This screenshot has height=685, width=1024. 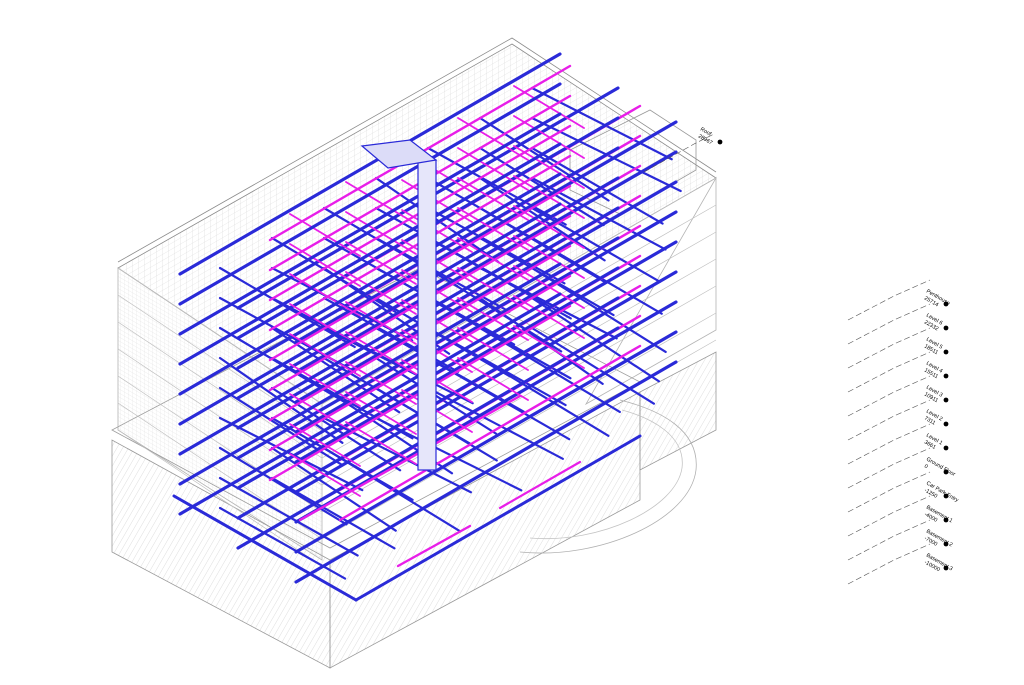 I want to click on level-name: Roof, so click(x=705, y=132).